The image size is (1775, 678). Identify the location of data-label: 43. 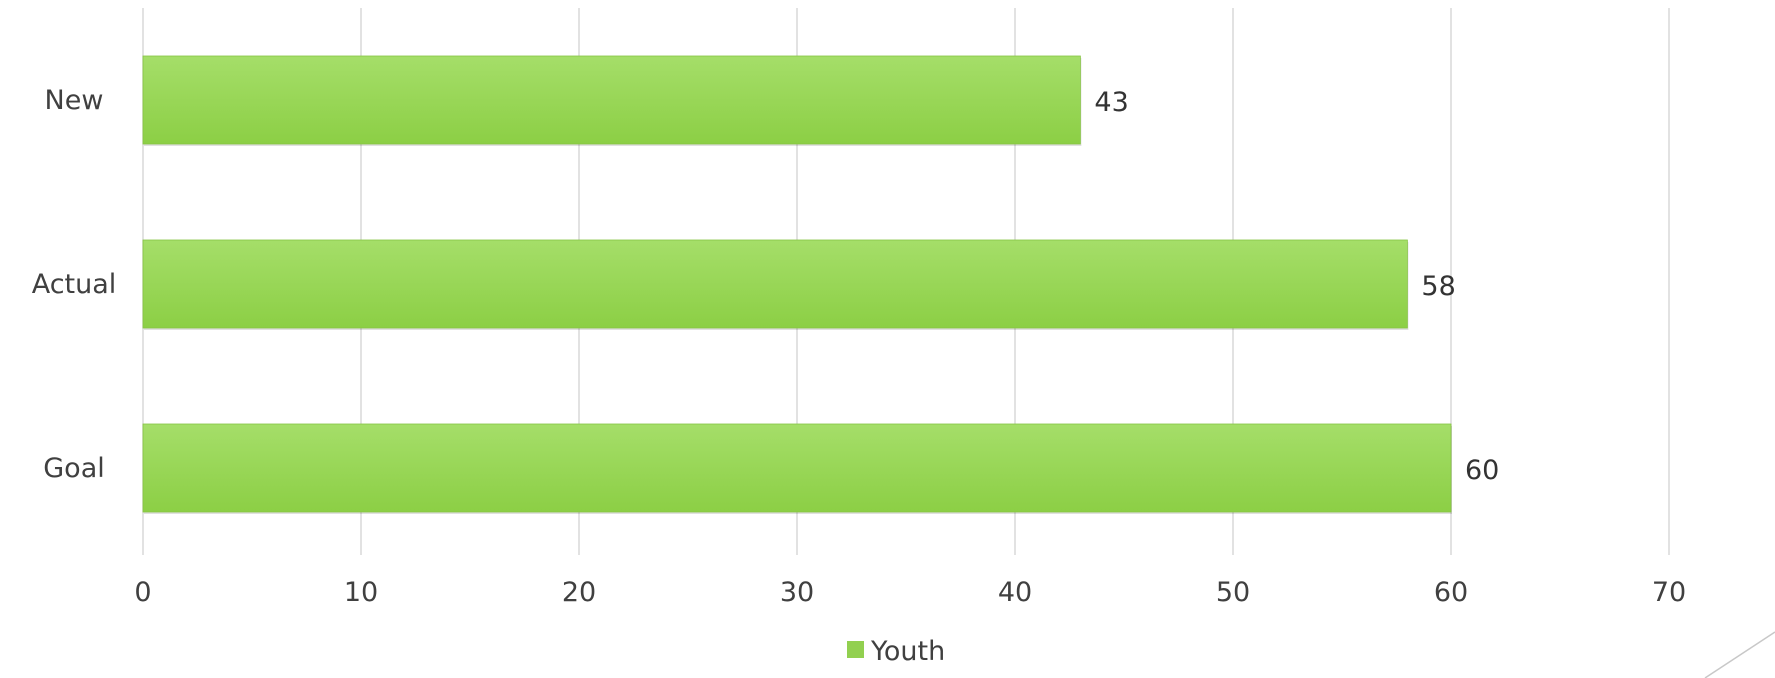
(1111, 102).